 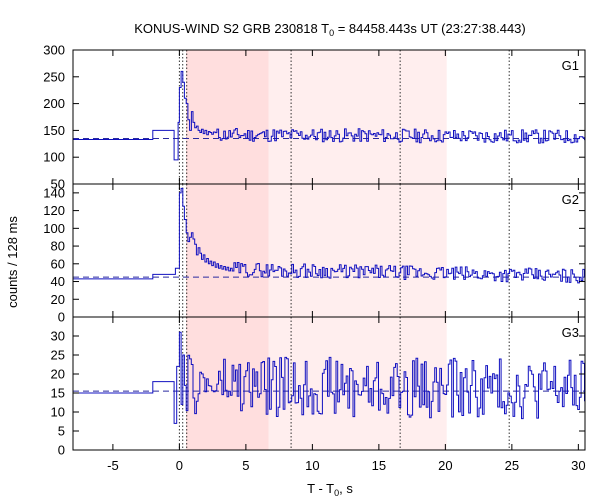 What do you see at coordinates (331, 33) in the screenshot?
I see `chart-title-subscript: 0` at bounding box center [331, 33].